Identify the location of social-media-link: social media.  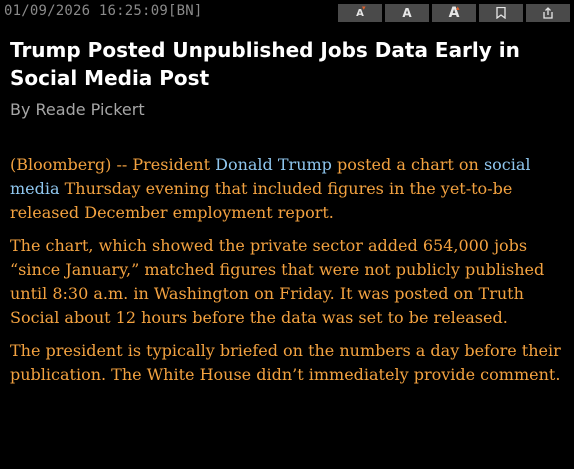
(270, 176).